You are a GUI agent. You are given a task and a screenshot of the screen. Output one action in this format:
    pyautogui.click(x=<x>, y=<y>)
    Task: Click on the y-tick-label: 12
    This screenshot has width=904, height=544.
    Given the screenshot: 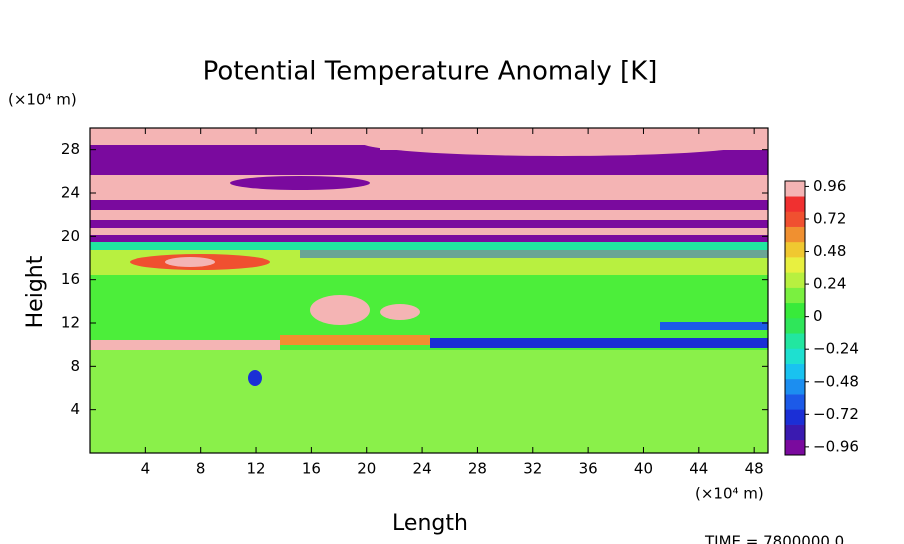 What is the action you would take?
    pyautogui.click(x=70, y=323)
    